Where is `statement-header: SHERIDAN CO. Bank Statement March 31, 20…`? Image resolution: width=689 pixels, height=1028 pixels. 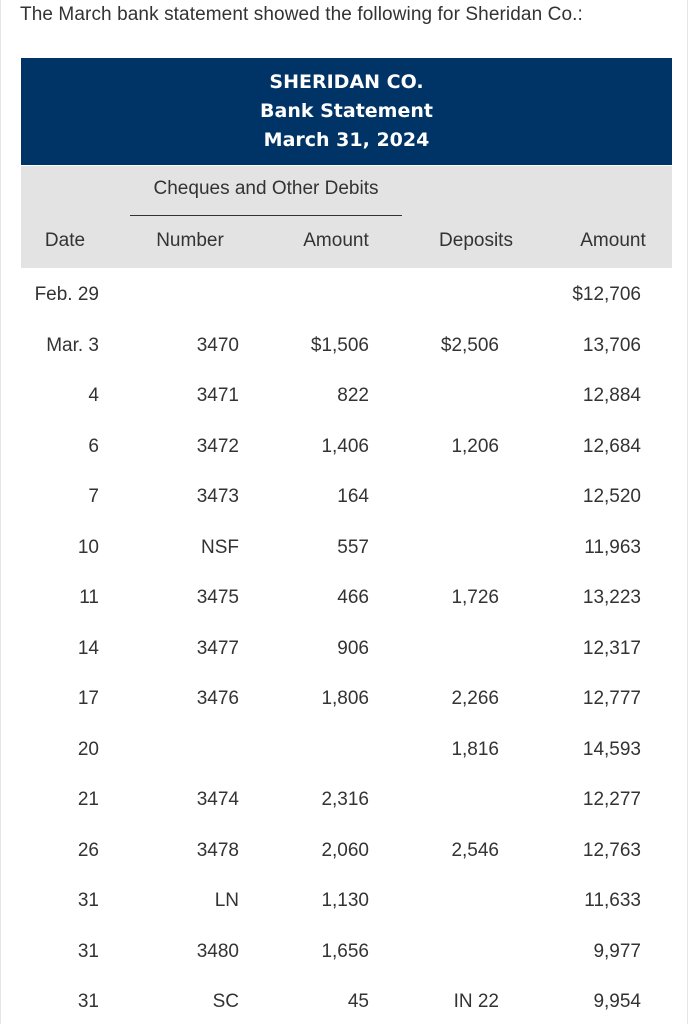
statement-header: SHERIDAN CO. Bank Statement March 31, 20… is located at coordinates (346, 111).